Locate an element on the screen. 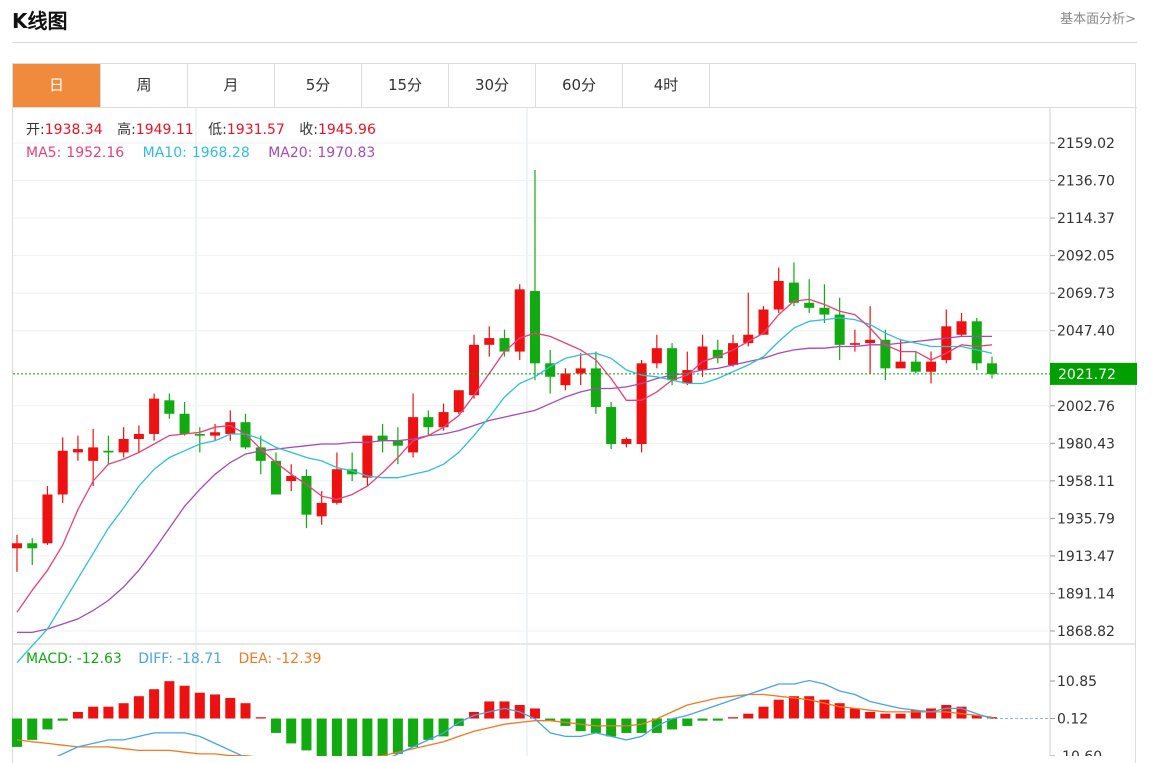 The image size is (1166, 763). tab-60min: 60分 is located at coordinates (579, 85).